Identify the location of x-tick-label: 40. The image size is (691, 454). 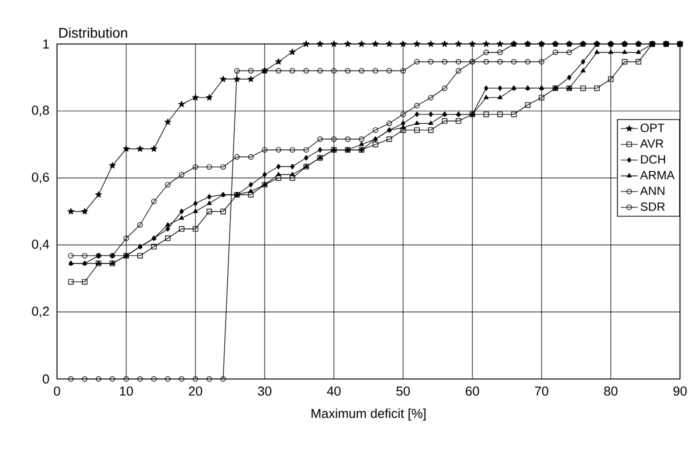
(333, 391).